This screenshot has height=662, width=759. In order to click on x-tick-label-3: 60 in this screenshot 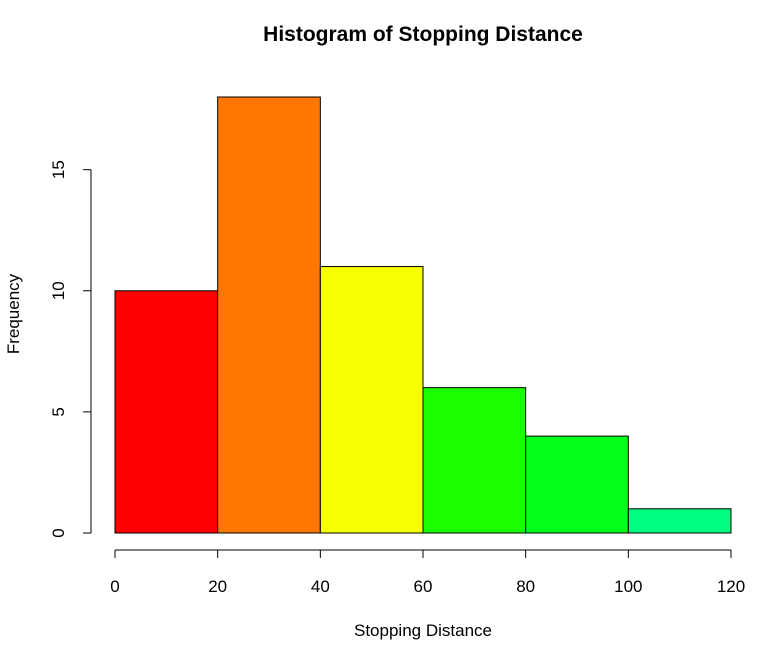, I will do `click(423, 586)`.